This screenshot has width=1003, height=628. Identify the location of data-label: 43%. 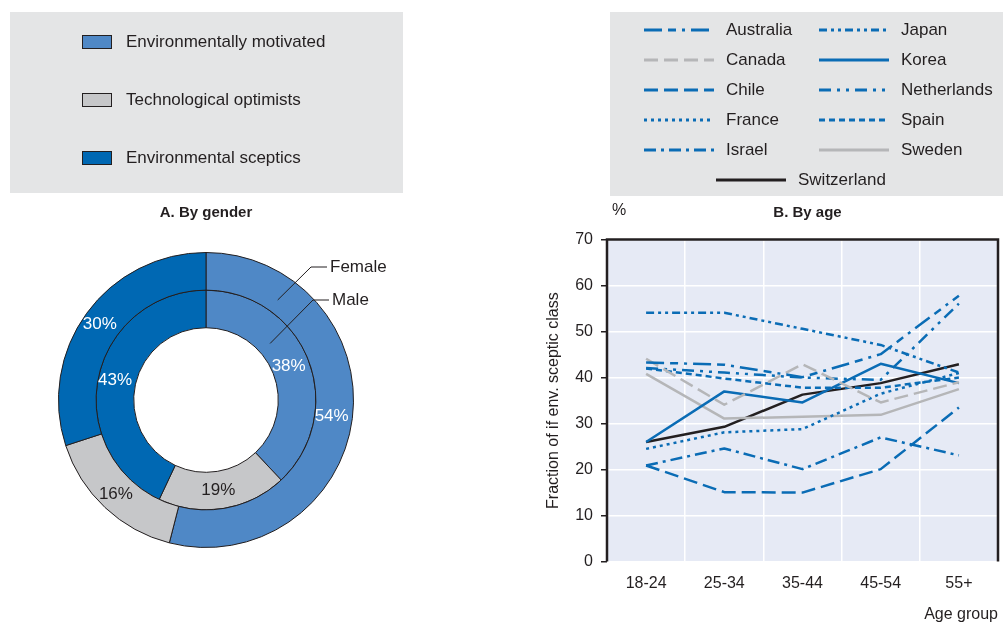
(115, 379).